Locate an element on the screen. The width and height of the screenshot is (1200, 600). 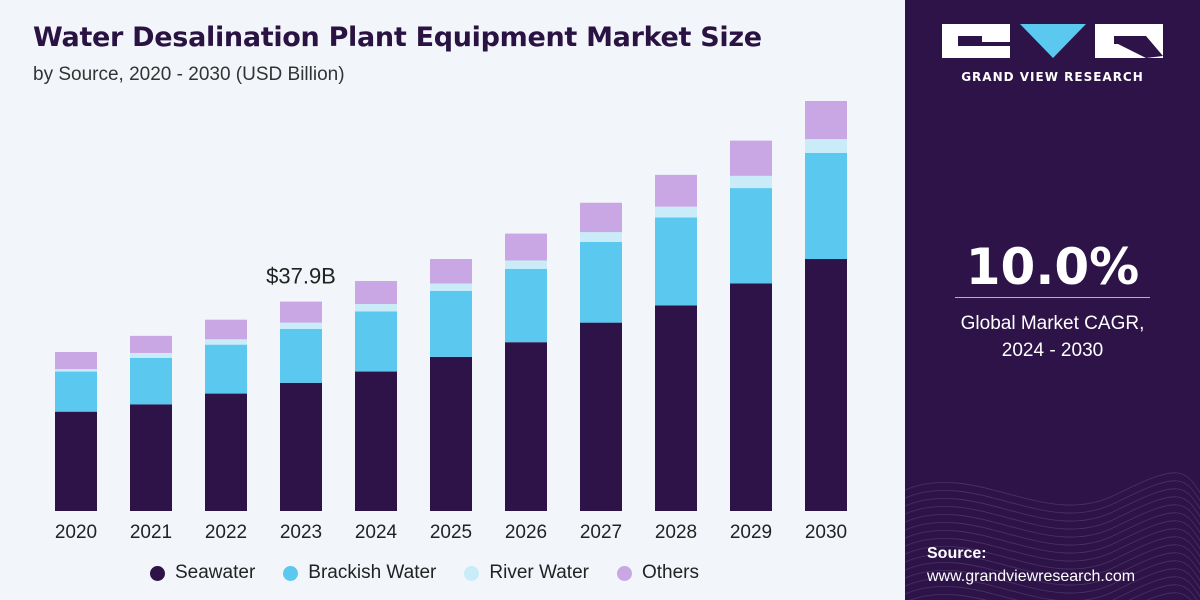
bar-others-2022 is located at coordinates (226, 329).